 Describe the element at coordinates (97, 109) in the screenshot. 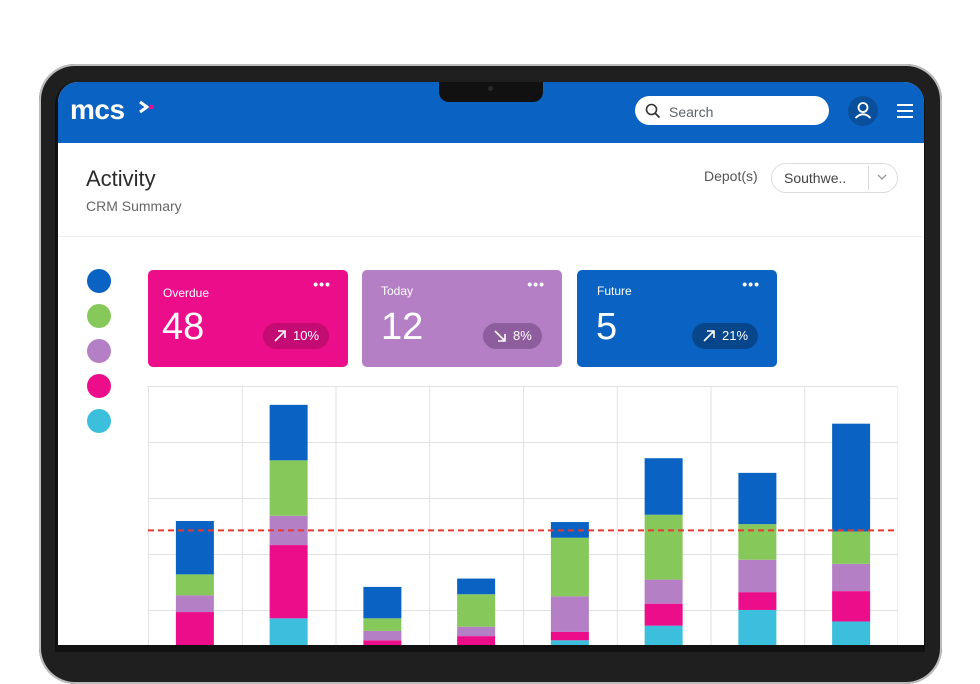

I see `logo: mcs` at that location.